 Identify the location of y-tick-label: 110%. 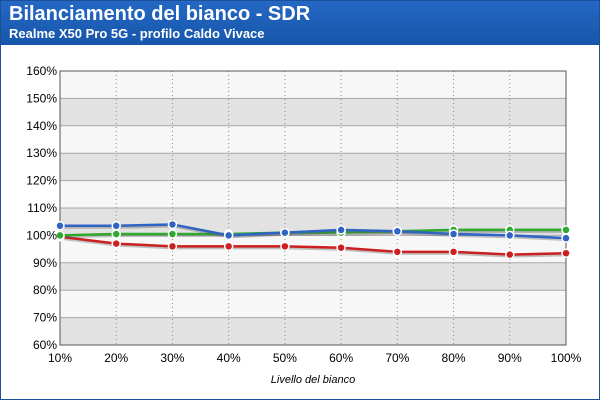
(42, 208).